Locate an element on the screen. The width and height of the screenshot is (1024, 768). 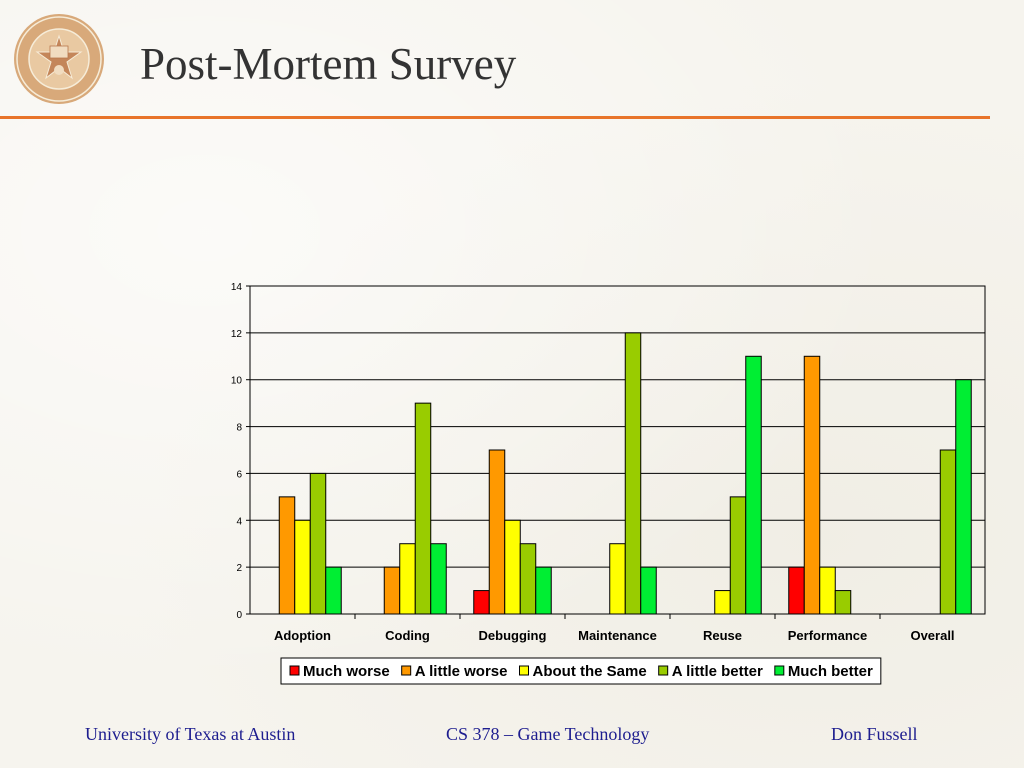
y-tick-label: 12 is located at coordinates (237, 334).